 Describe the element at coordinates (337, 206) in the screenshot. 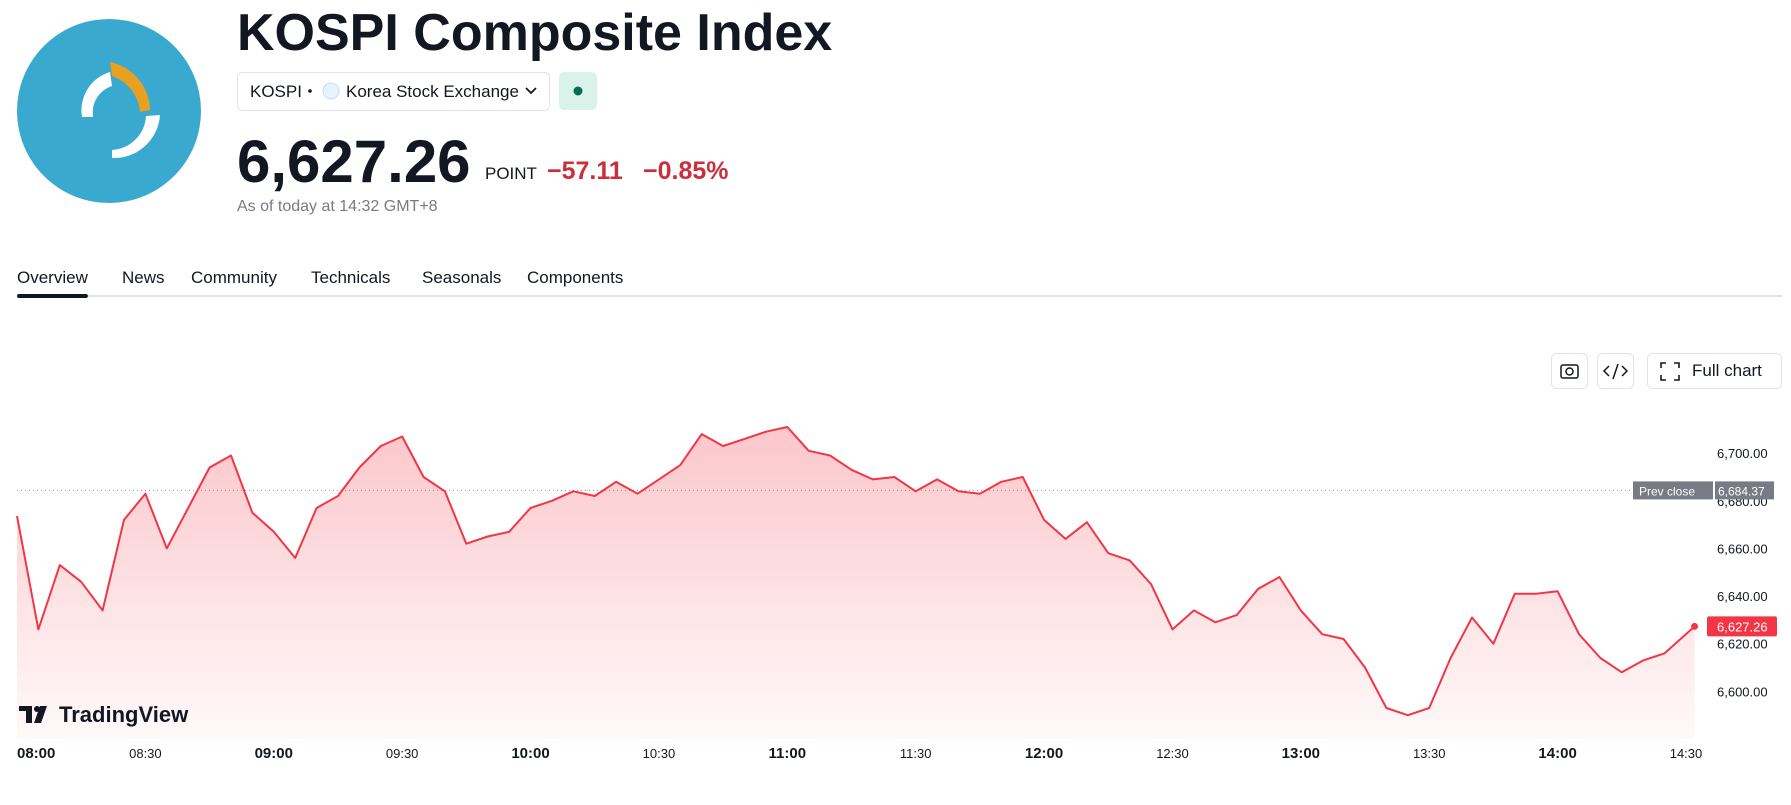

I see `as-of: As of today at 14:32 GMT+8` at that location.